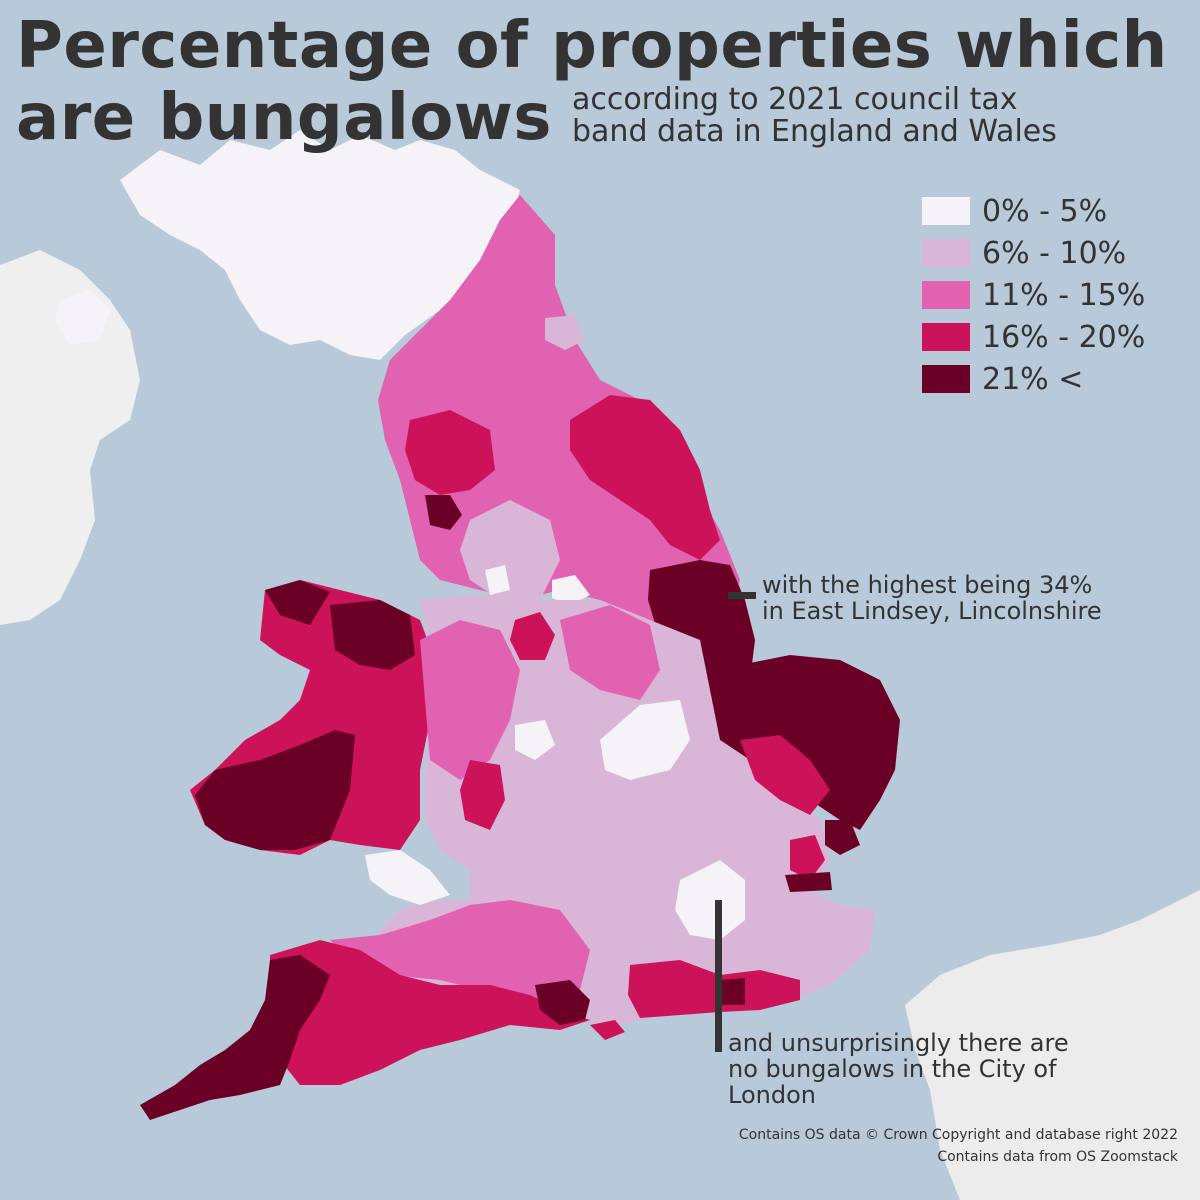 This screenshot has width=1200, height=1200. I want to click on north-dark-barrow, so click(443, 512).